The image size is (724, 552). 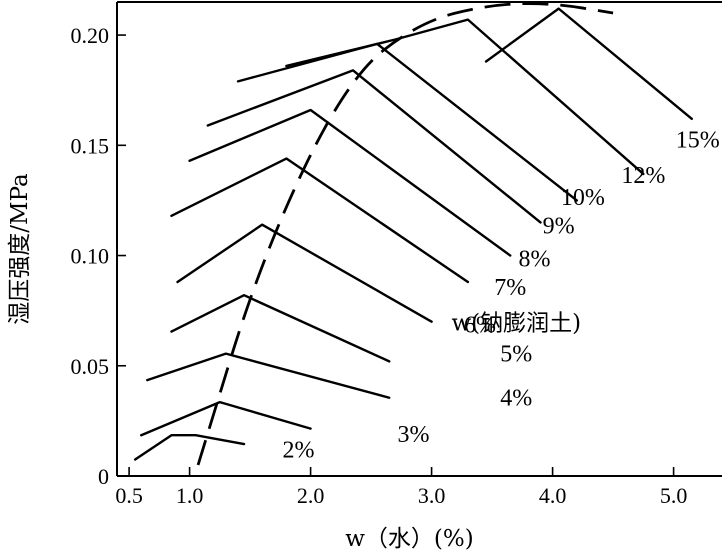 I want to click on series-3pct, so click(x=225, y=418).